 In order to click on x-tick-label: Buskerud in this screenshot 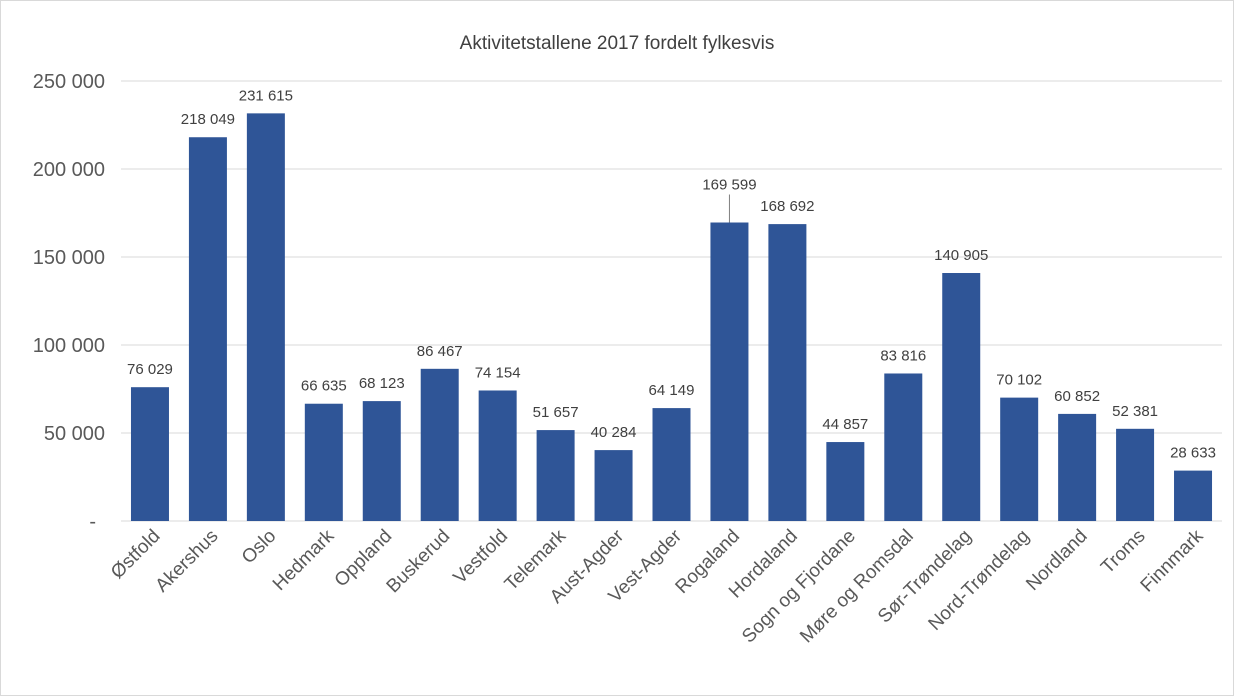, I will do `click(419, 562)`.